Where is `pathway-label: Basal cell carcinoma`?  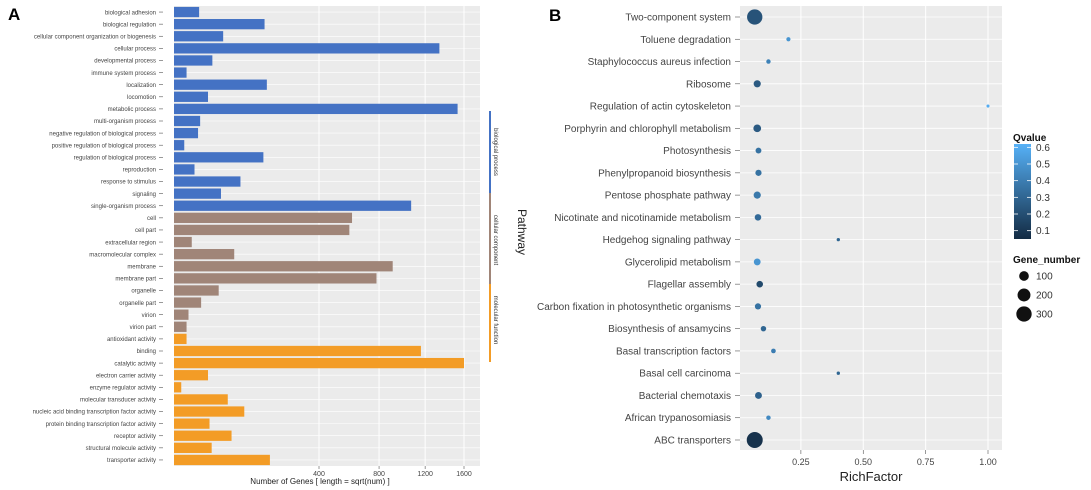
pathway-label: Basal cell carcinoma is located at coordinates (685, 374).